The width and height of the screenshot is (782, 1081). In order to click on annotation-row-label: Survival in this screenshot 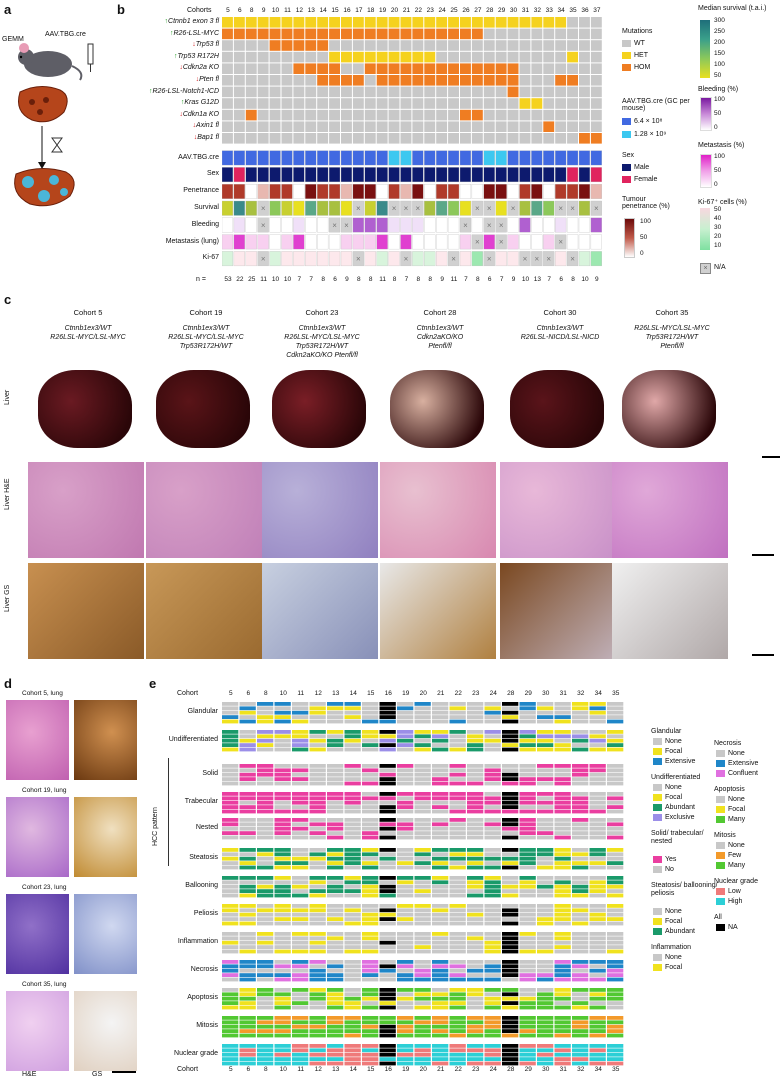, I will do `click(206, 207)`.